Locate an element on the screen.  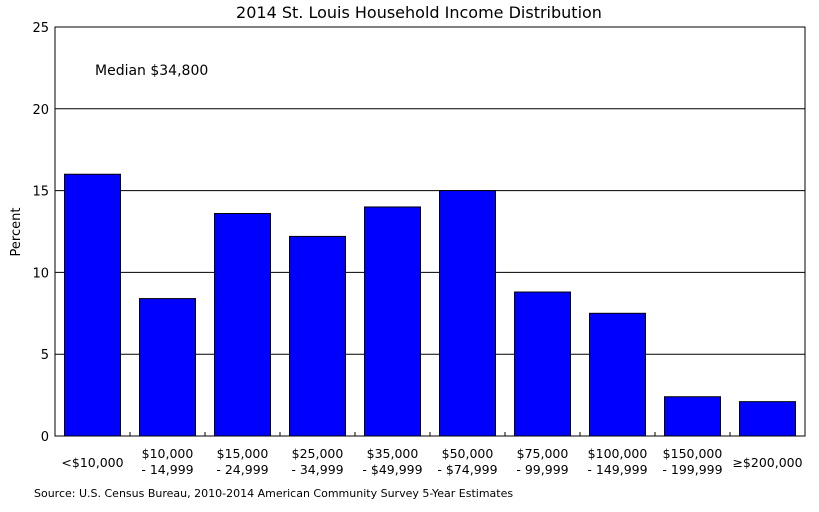
x-tick-label: $100,000 is located at coordinates (618, 453).